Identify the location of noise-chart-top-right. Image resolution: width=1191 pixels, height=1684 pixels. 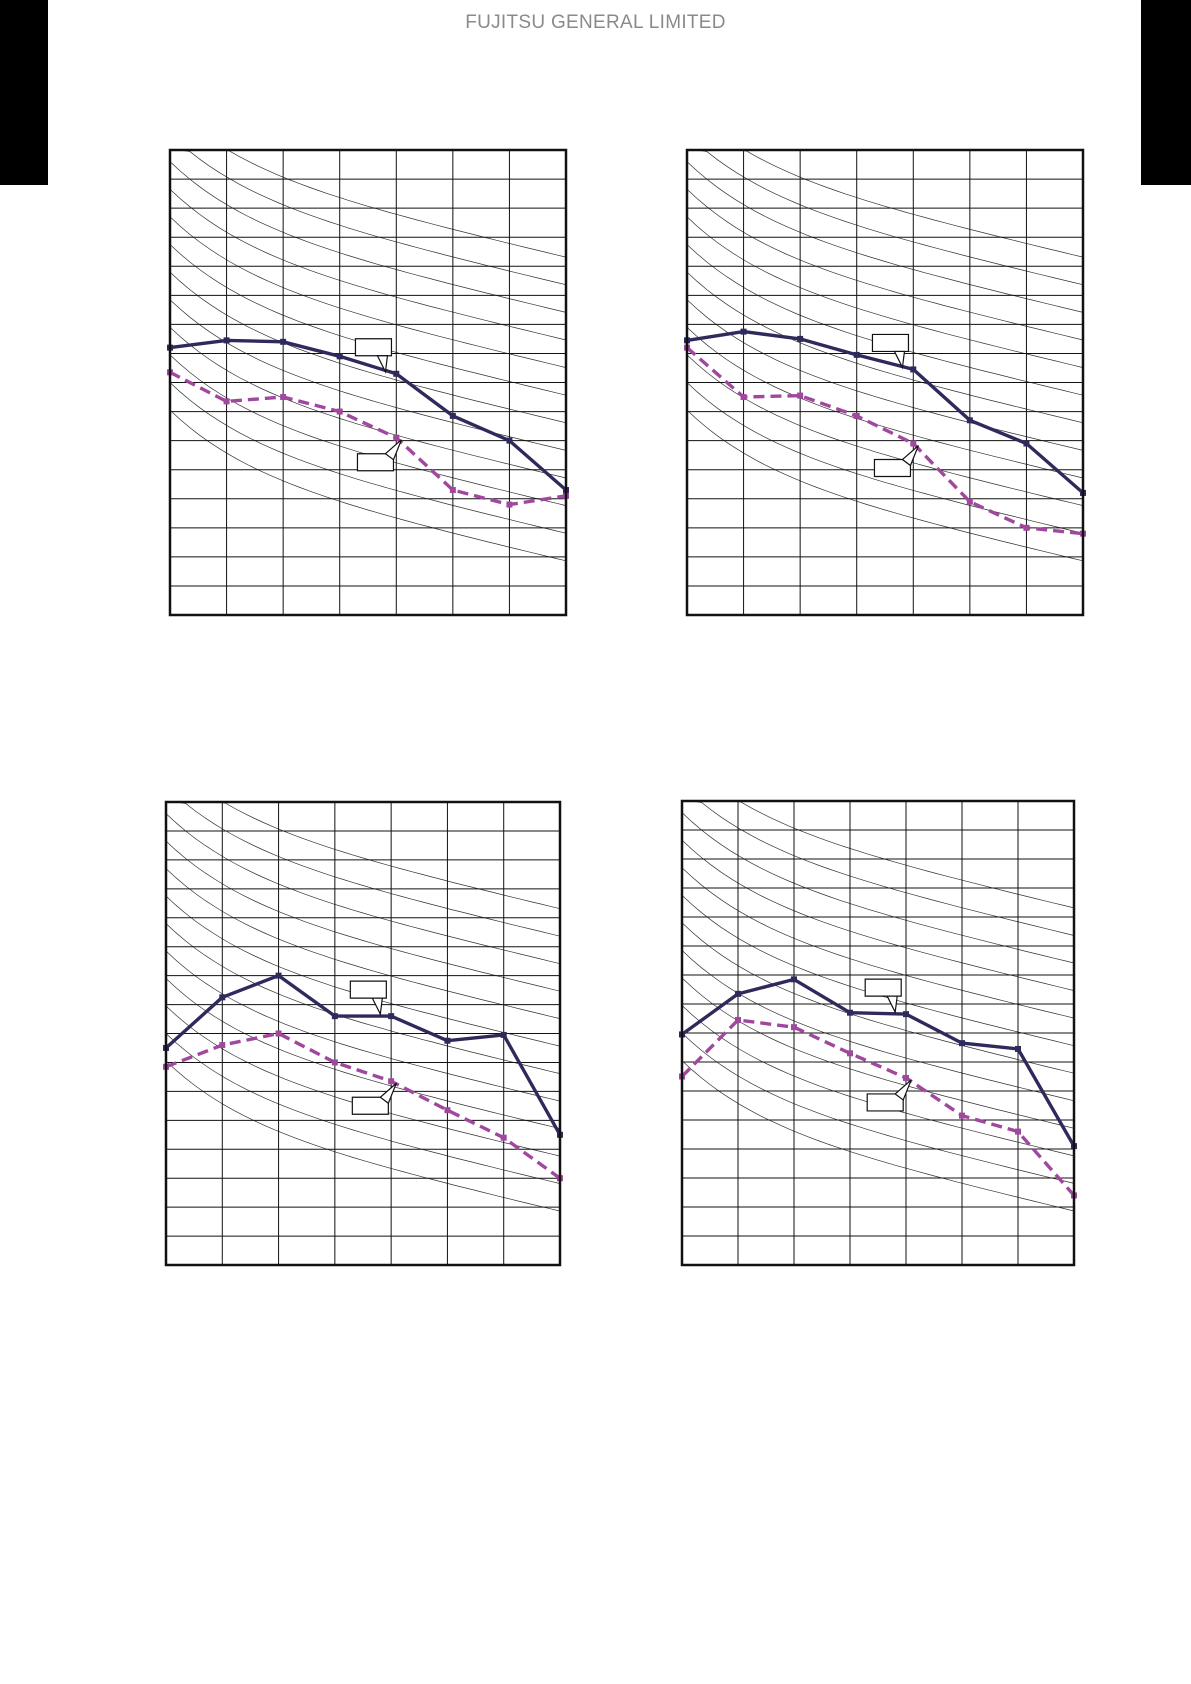
(885, 382).